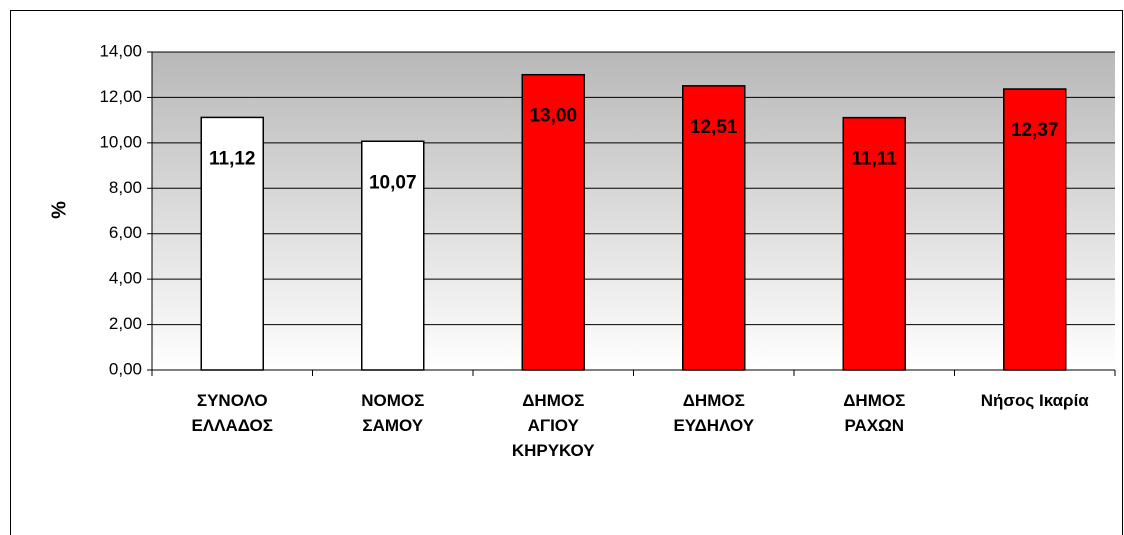 The image size is (1124, 535). What do you see at coordinates (125, 368) in the screenshot?
I see `y-tick-label: 0,00` at bounding box center [125, 368].